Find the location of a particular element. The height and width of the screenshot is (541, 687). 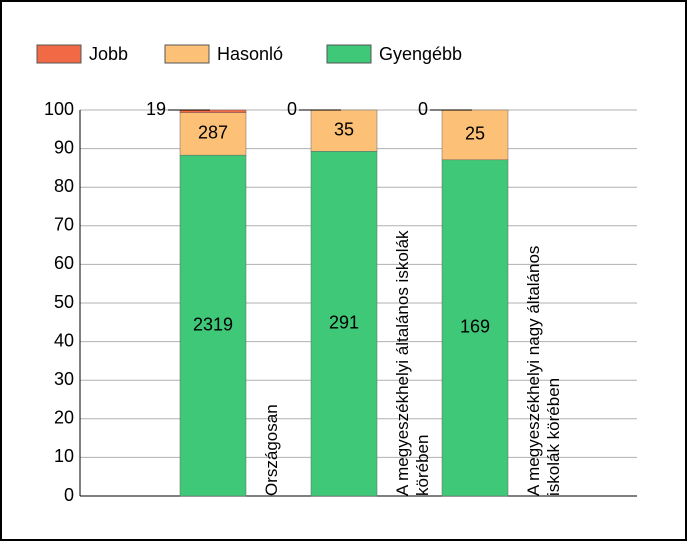

y-tick-label: 50 is located at coordinates (64, 302).